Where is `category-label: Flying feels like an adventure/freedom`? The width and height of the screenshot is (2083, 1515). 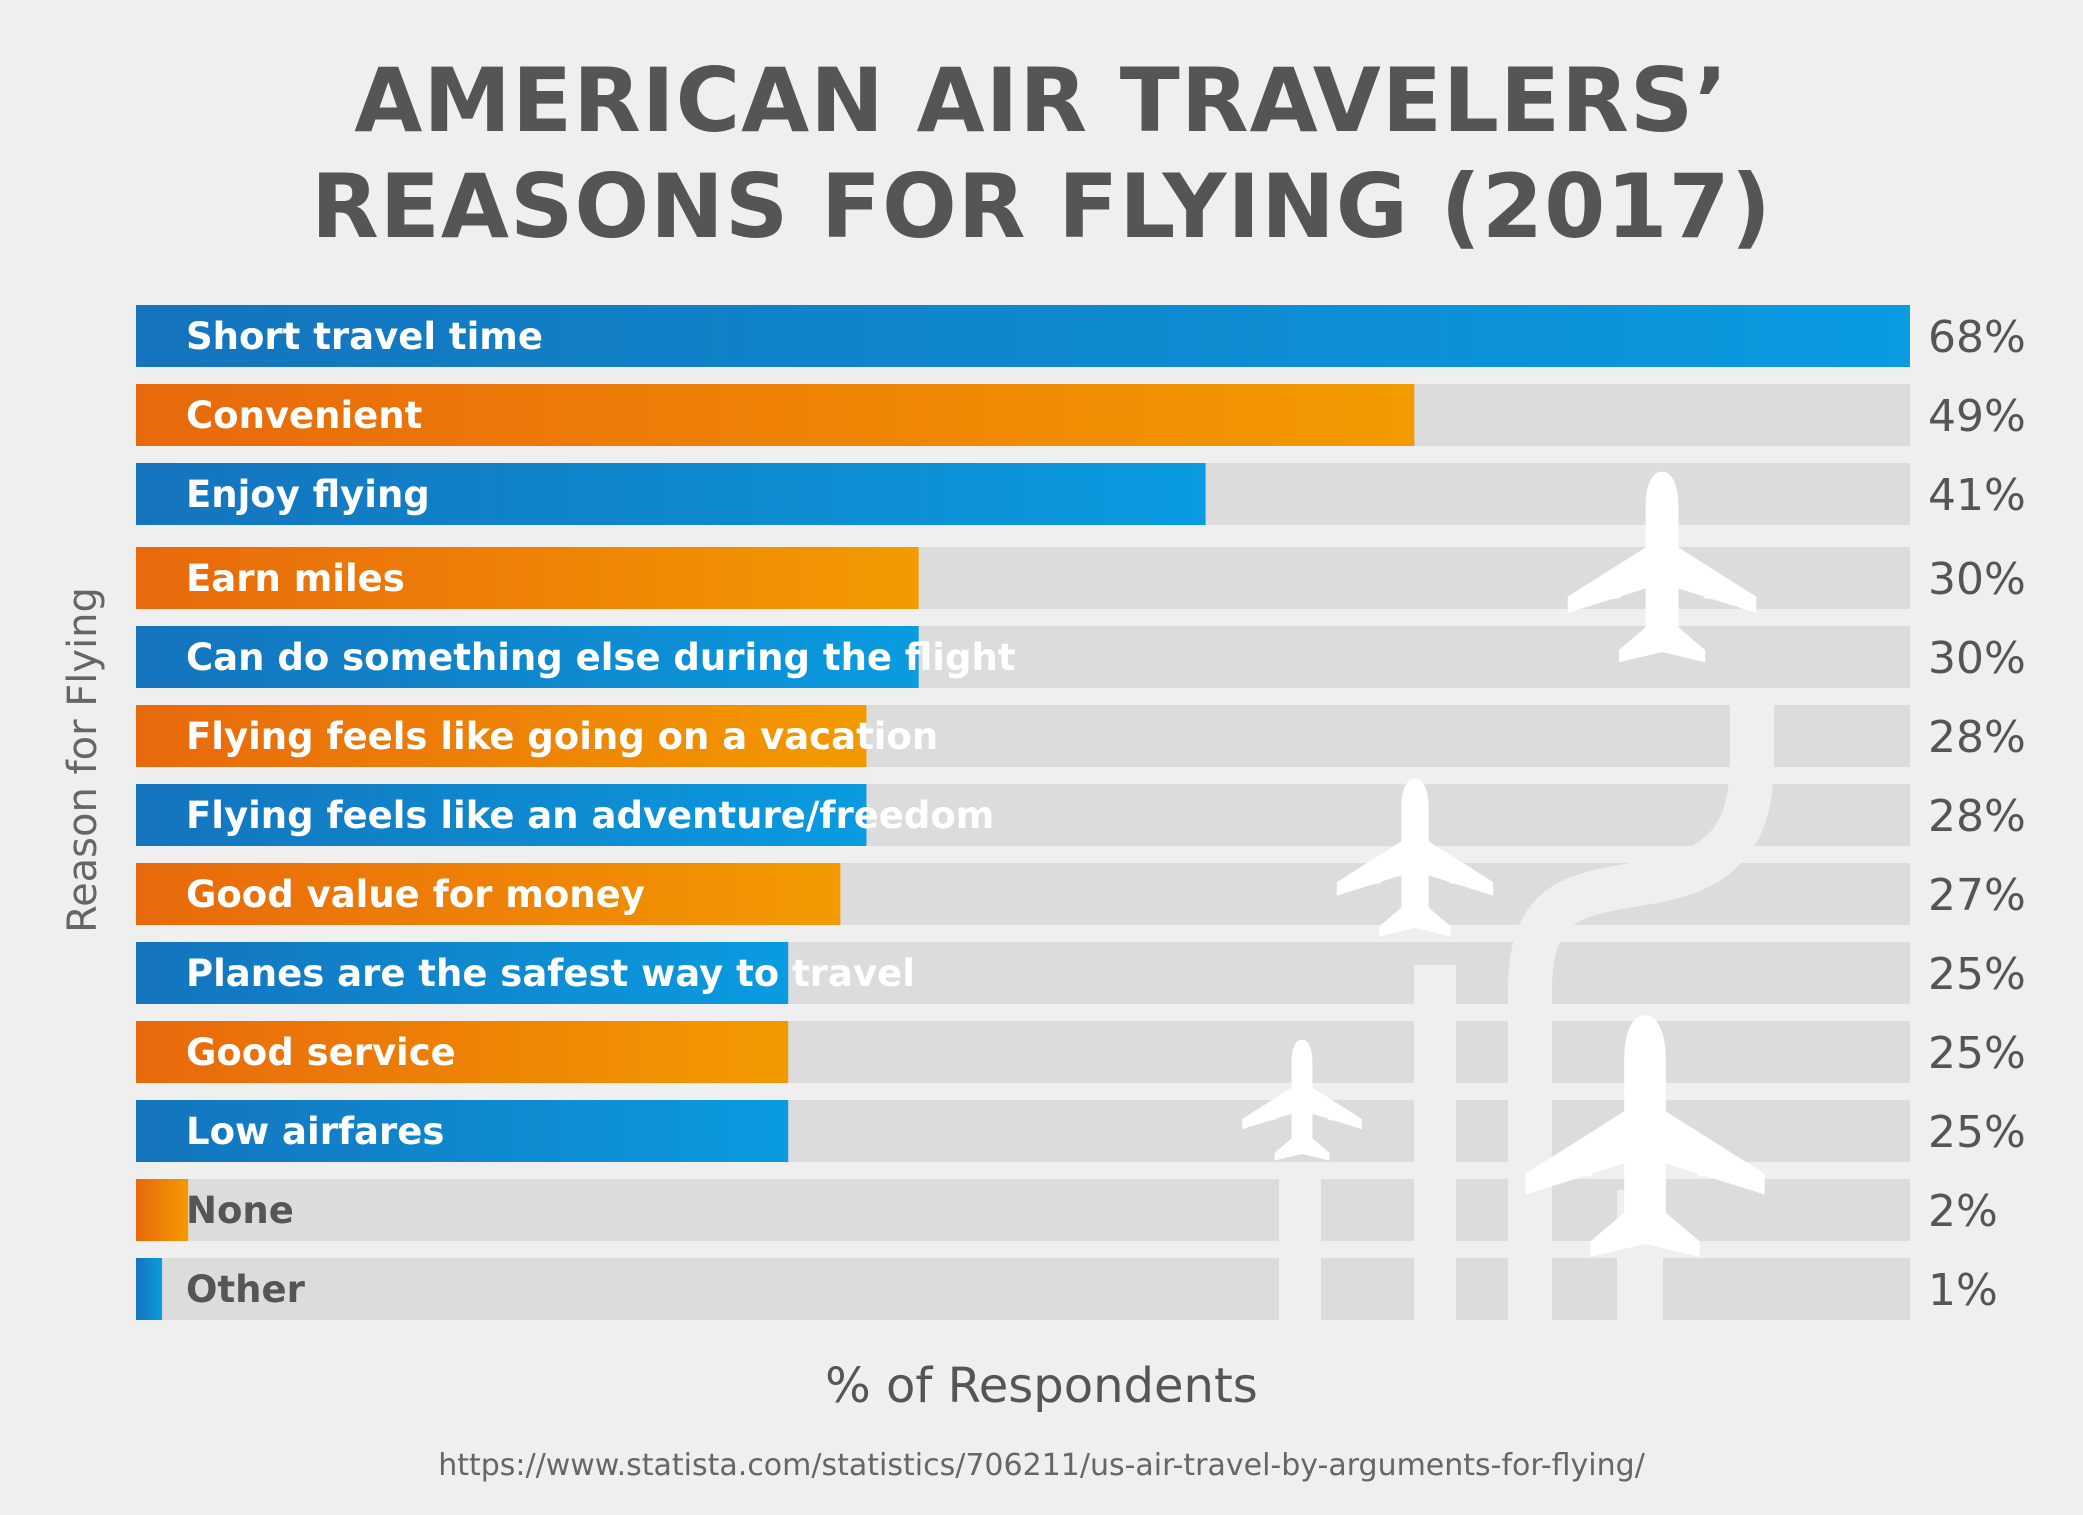
category-label: Flying feels like an adventure/freedom is located at coordinates (590, 815).